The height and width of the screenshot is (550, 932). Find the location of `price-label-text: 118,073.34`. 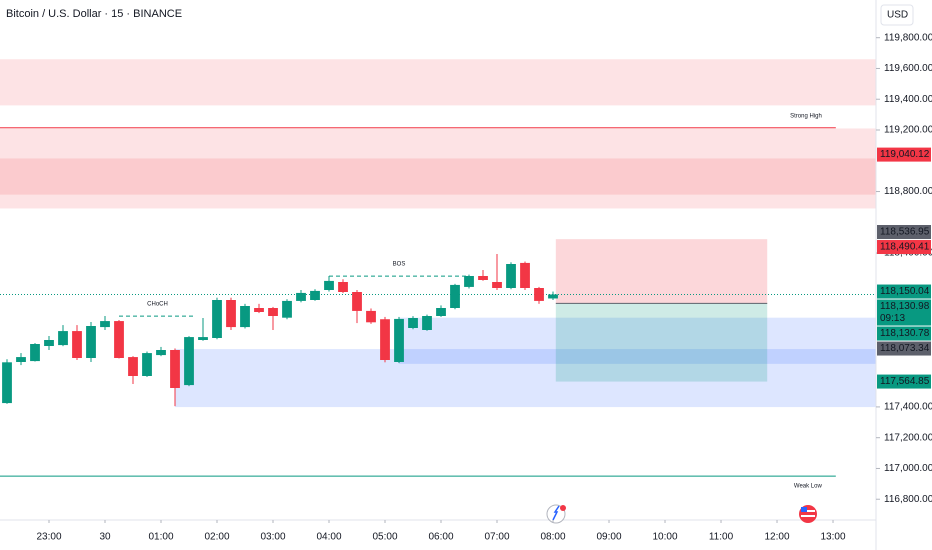

price-label-text: 118,073.34 is located at coordinates (905, 348).